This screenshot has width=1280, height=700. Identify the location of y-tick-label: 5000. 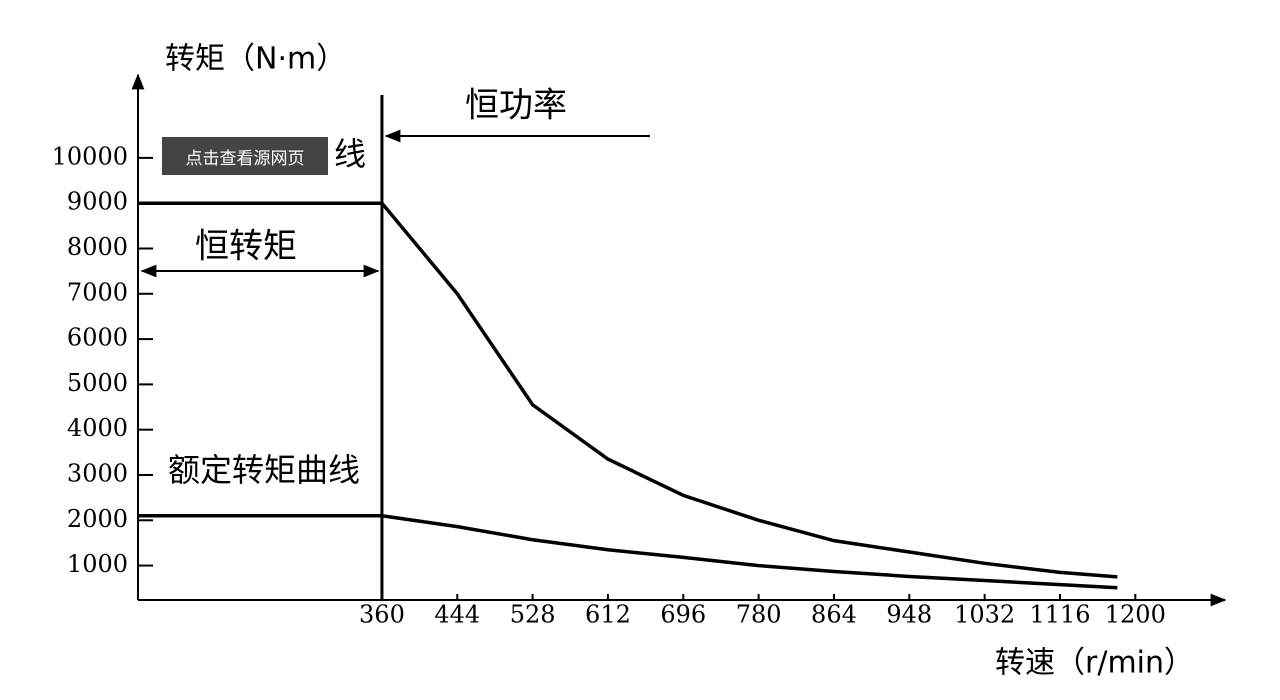
(97, 383).